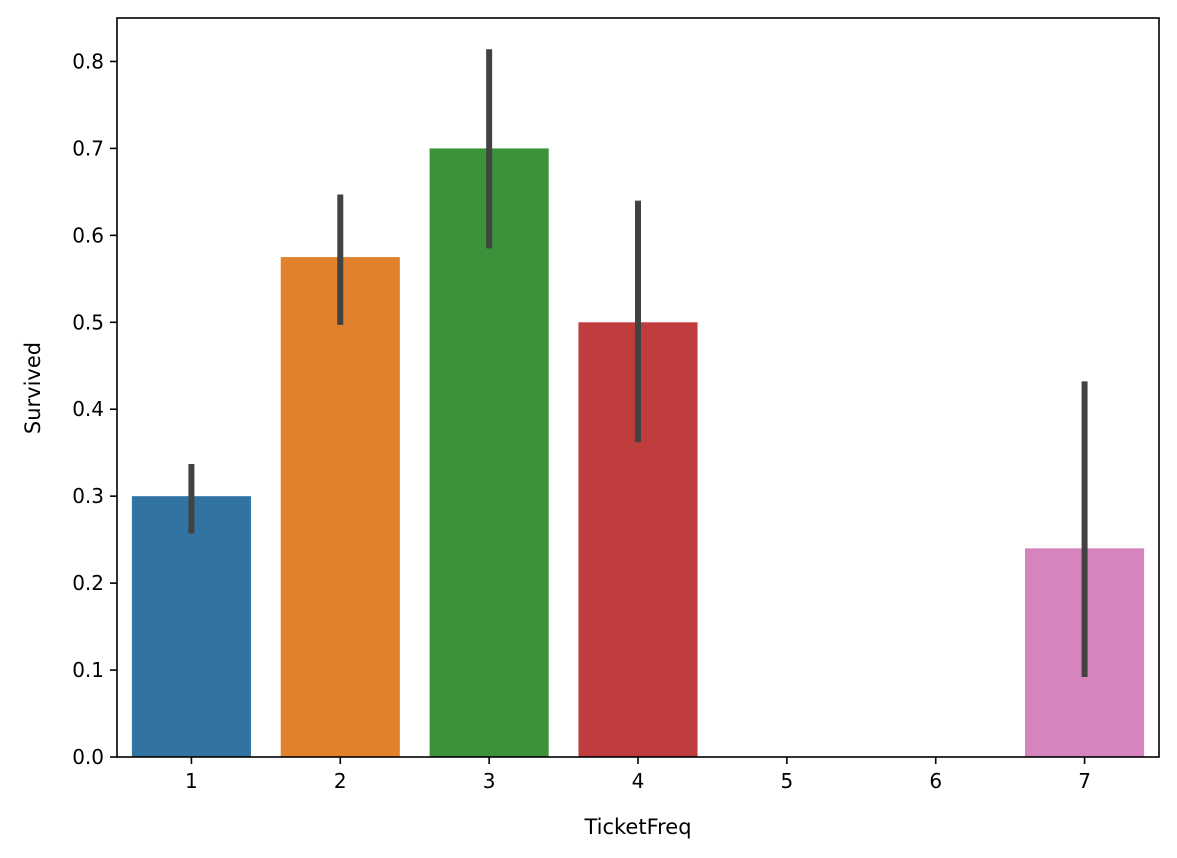 This screenshot has height=858, width=1177. I want to click on x-axis-label: TicketFreq, so click(637, 827).